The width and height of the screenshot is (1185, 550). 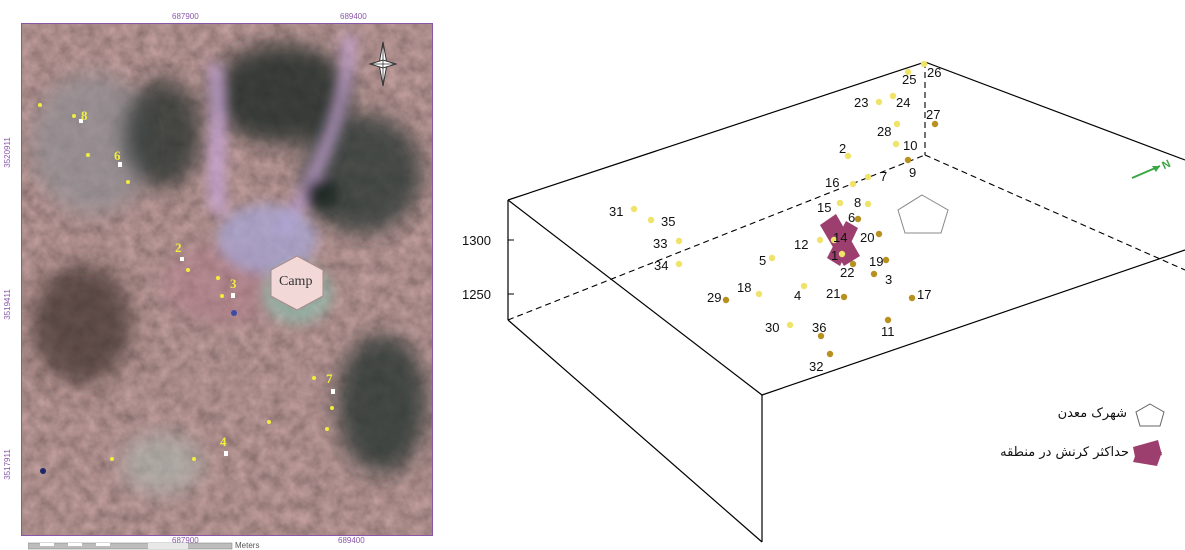 What do you see at coordinates (832, 182) in the screenshot?
I see `label-16: 16` at bounding box center [832, 182].